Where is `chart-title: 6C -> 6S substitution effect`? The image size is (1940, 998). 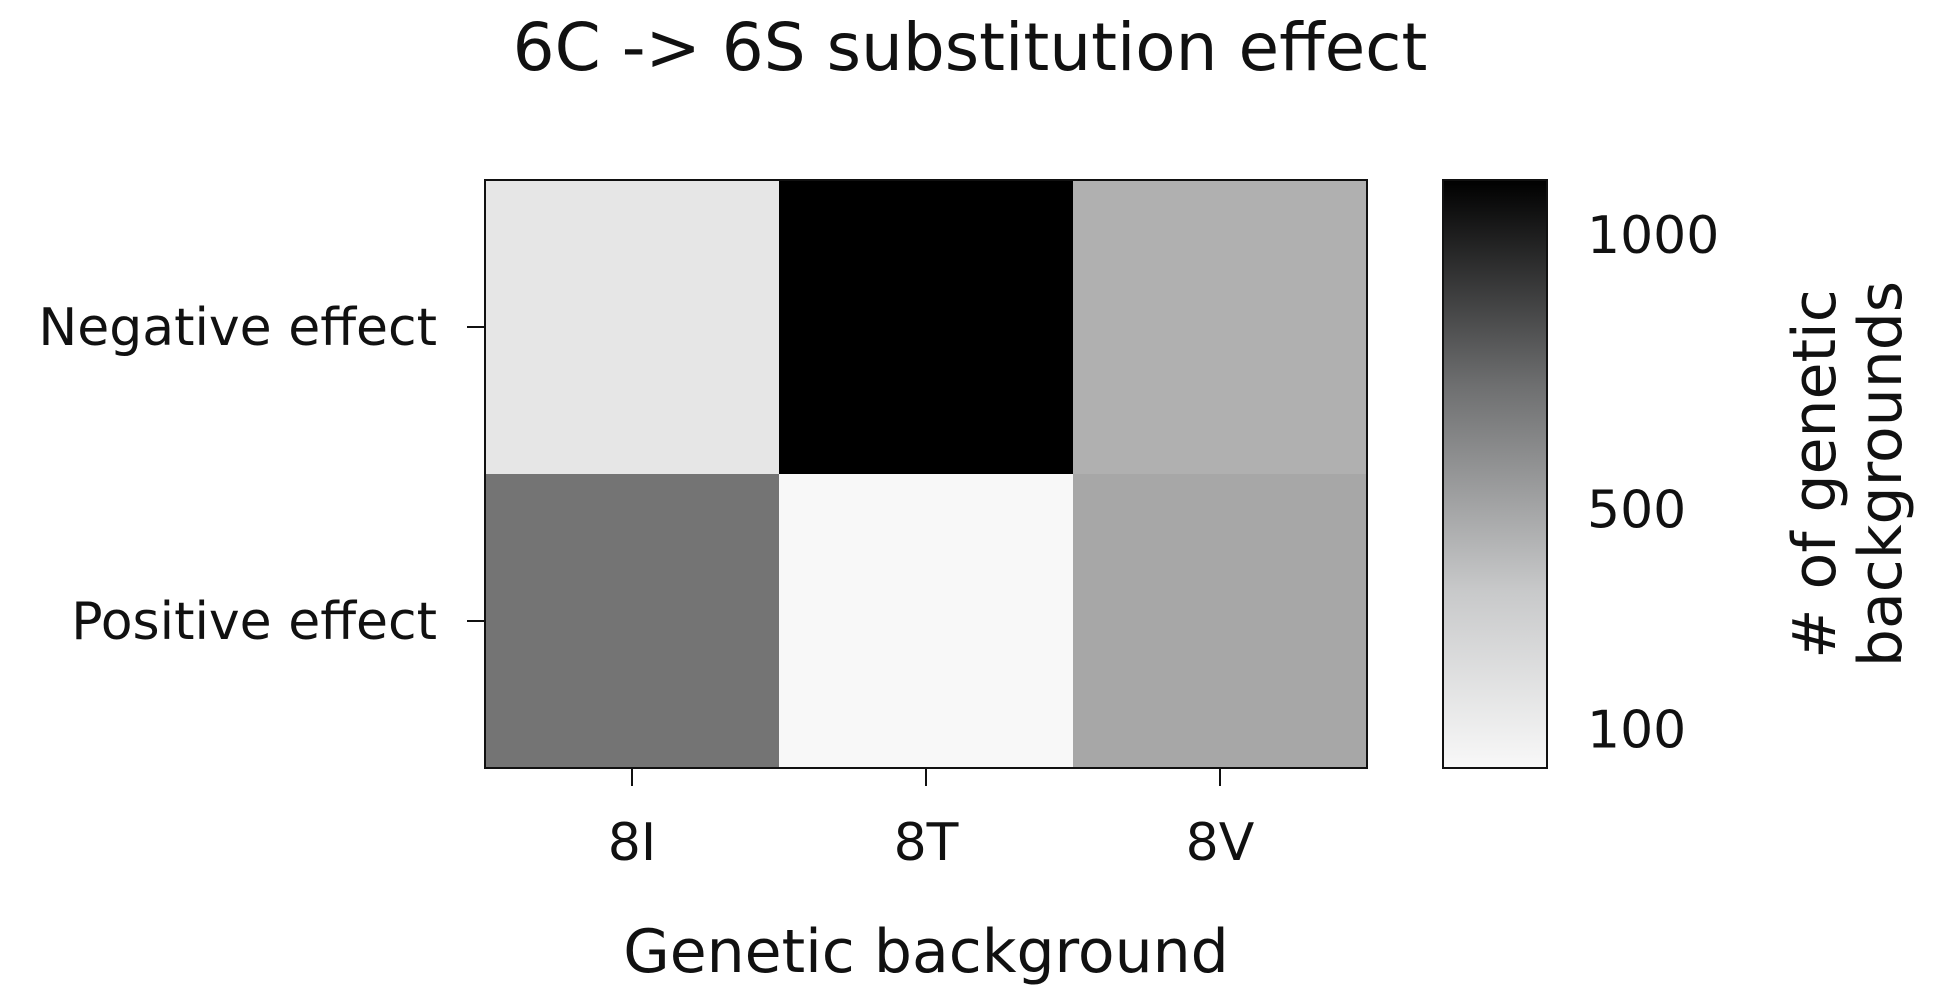 chart-title: 6C -> 6S substitution effect is located at coordinates (970, 47).